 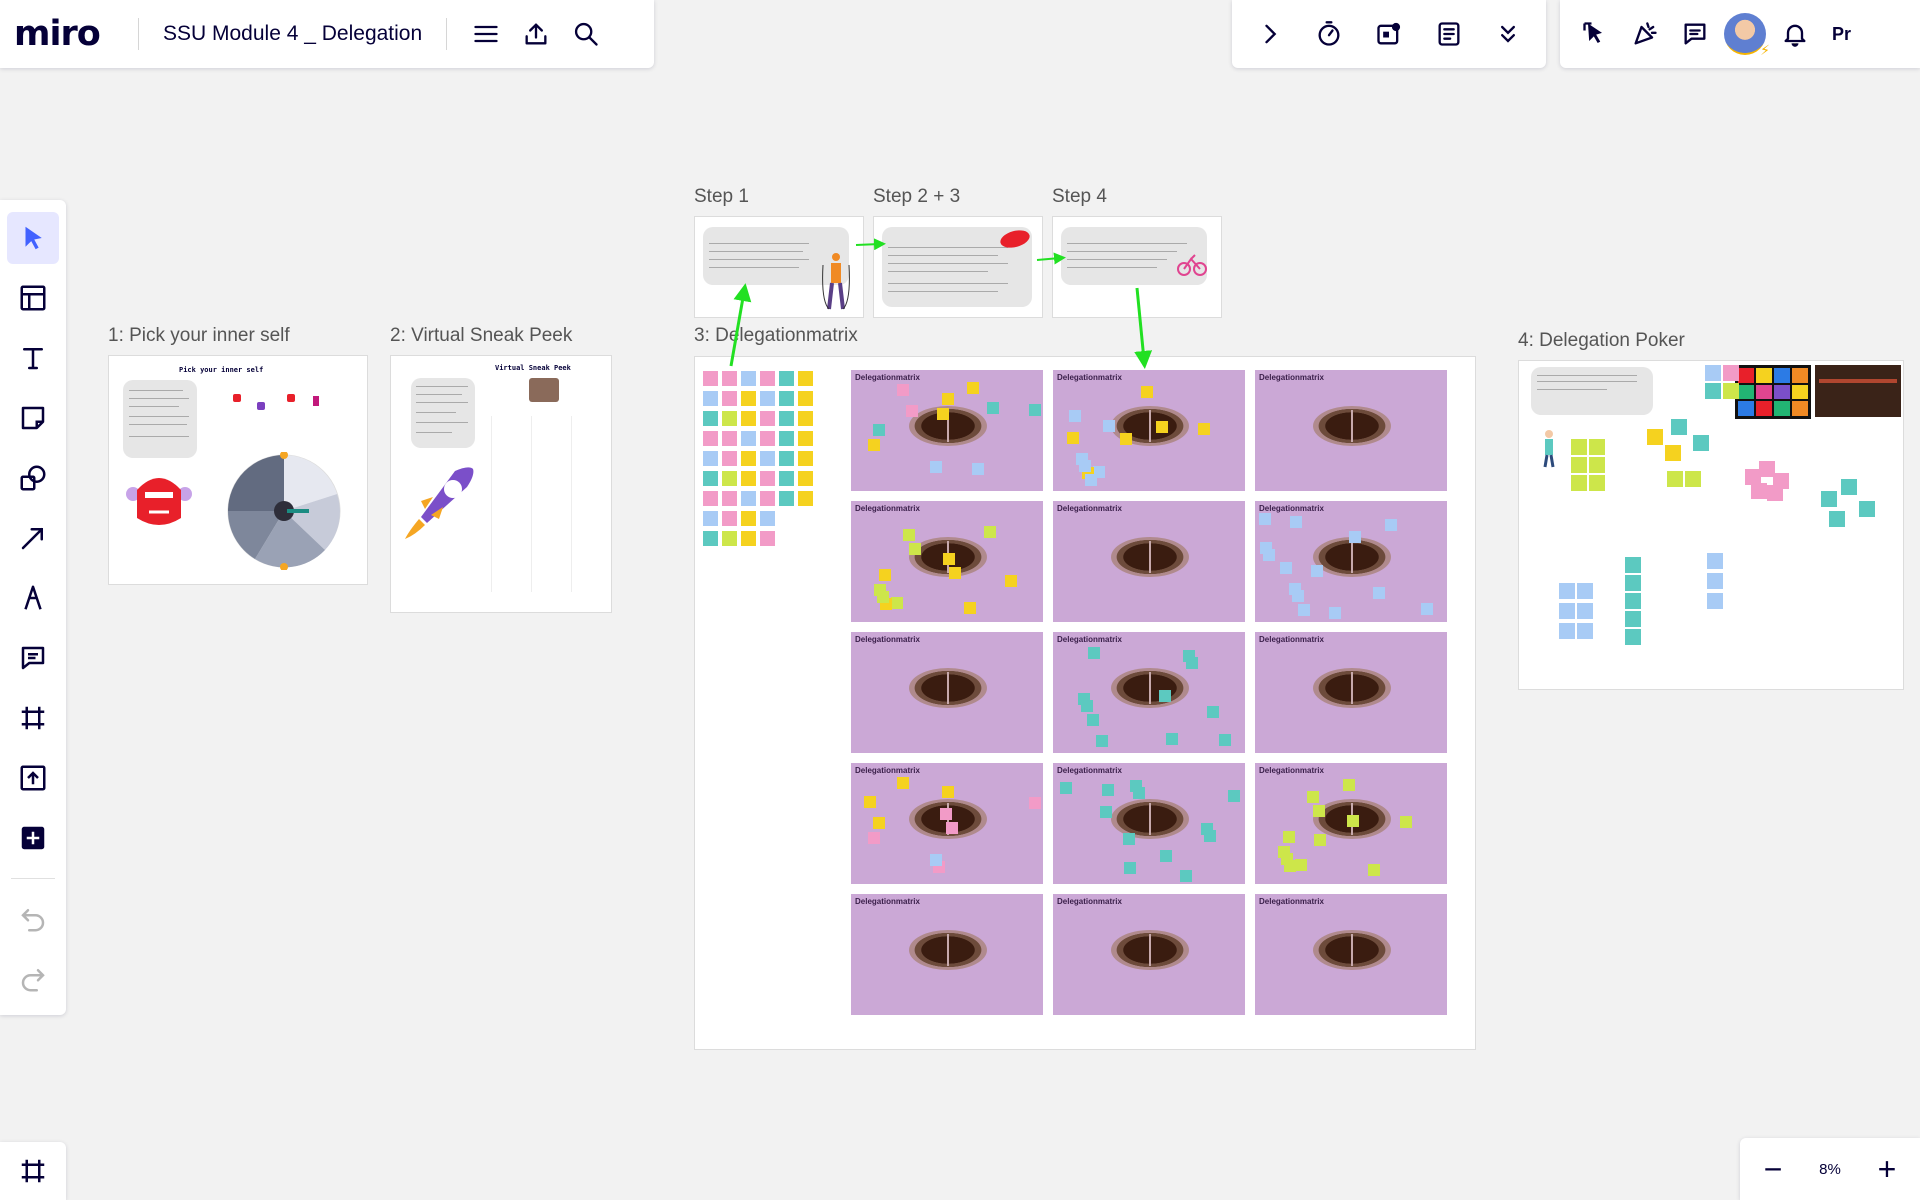 What do you see at coordinates (33, 358) in the screenshot?
I see `text-tool` at bounding box center [33, 358].